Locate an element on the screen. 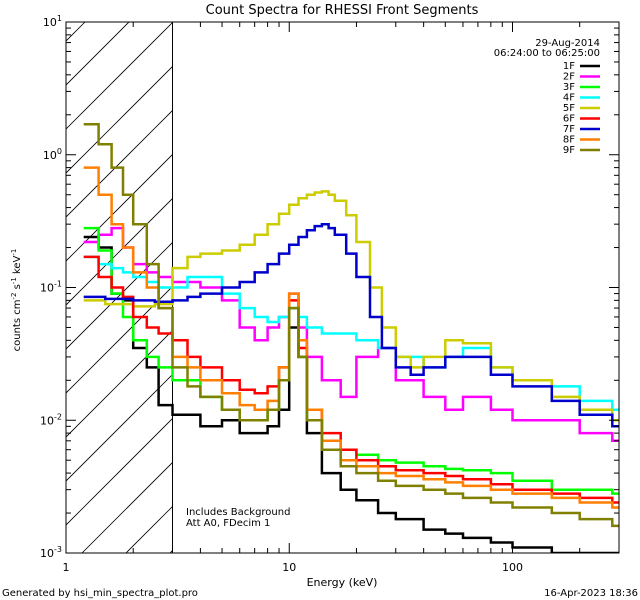 This screenshot has width=640, height=600. y-tick-label: 10¹ is located at coordinates (52, 21).